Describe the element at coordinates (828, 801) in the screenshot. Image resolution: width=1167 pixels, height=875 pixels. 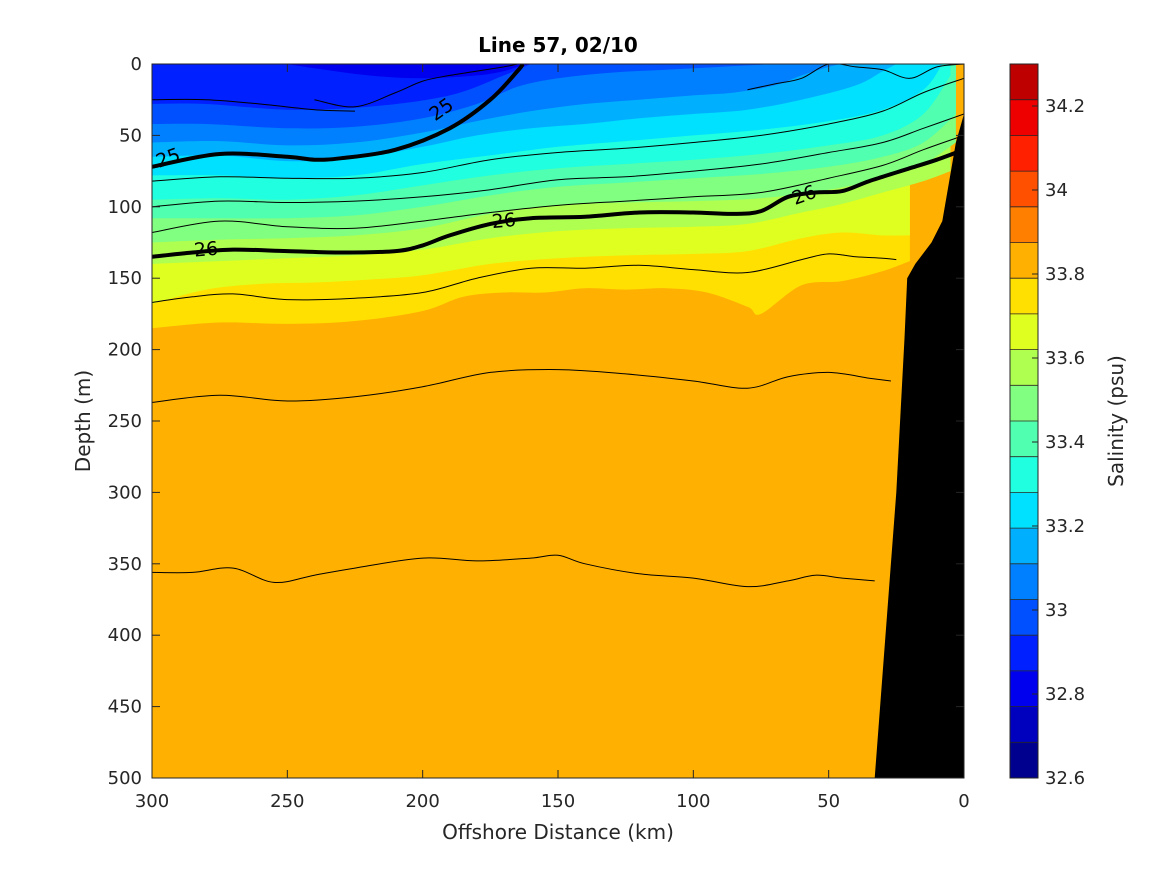
I see `x-tick-label: 50` at that location.